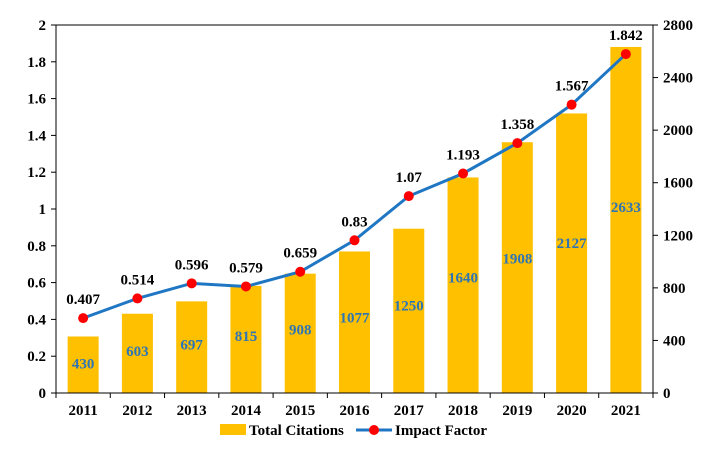 The width and height of the screenshot is (711, 449). I want to click on bar-label-2018: 1640, so click(463, 279).